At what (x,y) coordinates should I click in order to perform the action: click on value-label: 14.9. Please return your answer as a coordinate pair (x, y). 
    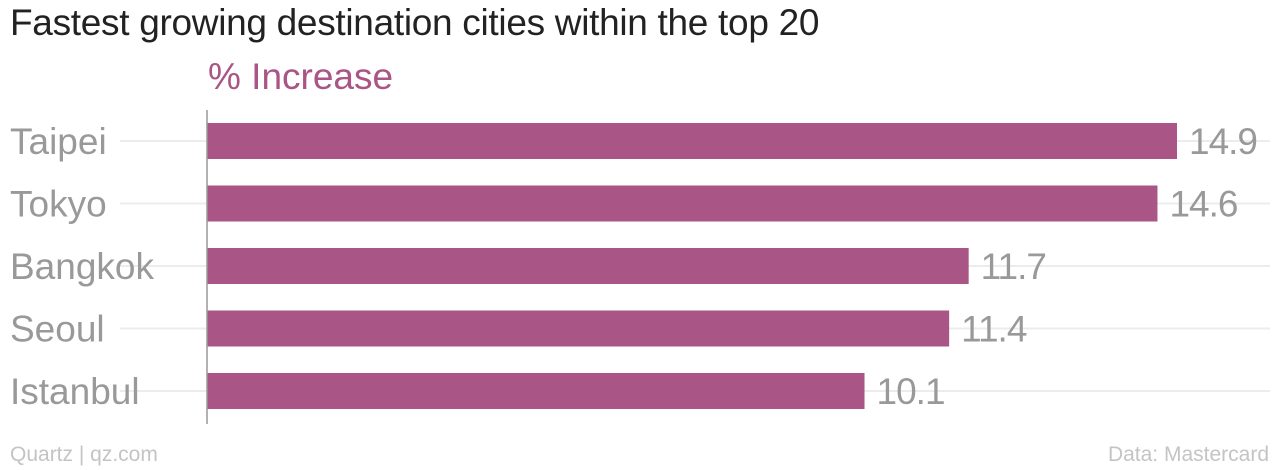
    Looking at the image, I should click on (1223, 141).